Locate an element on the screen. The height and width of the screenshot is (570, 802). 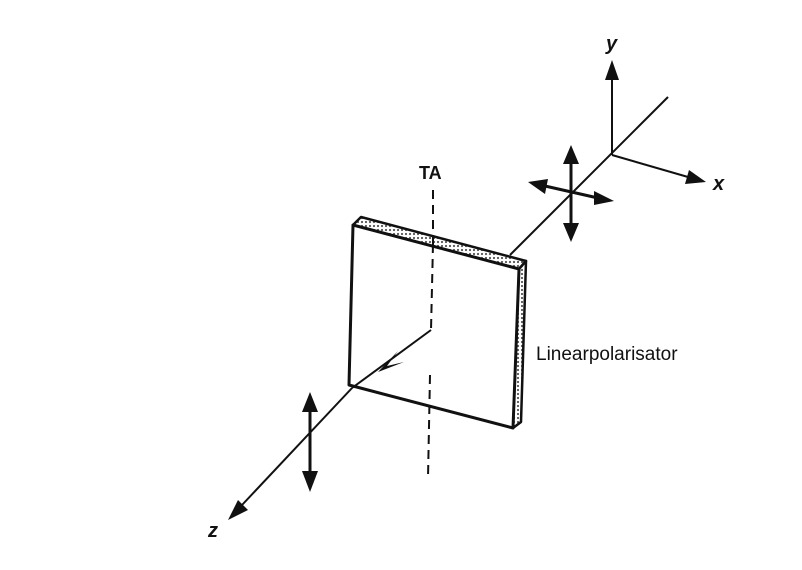
polarizer-label: Linearpolarisator is located at coordinates (607, 354).